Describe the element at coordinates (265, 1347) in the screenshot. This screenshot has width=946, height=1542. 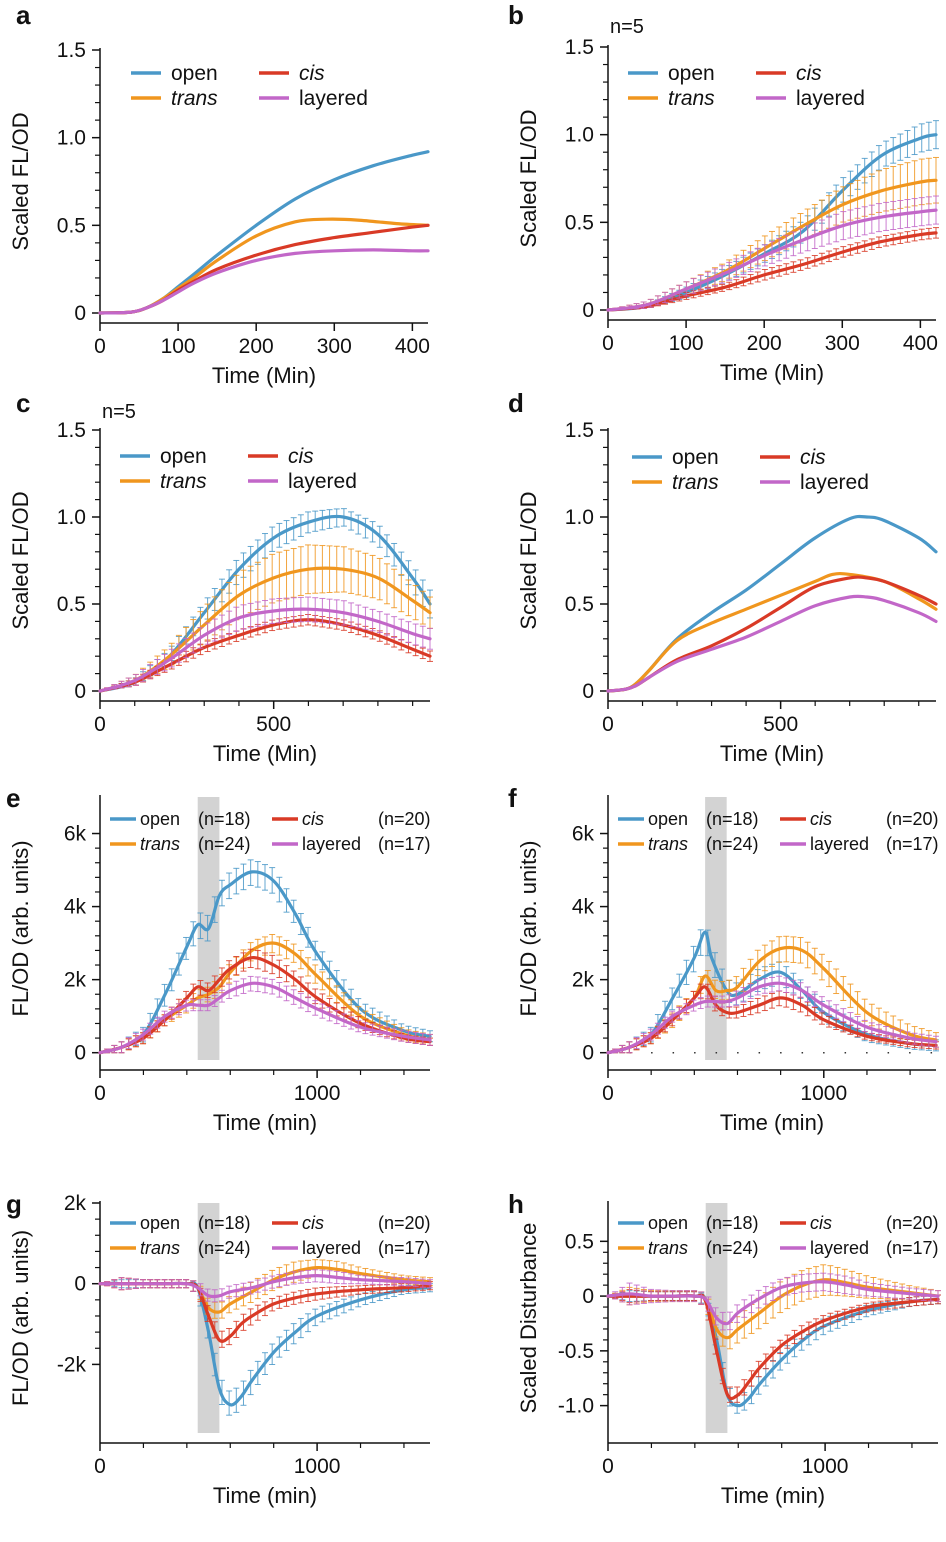
I see `series-open` at that location.